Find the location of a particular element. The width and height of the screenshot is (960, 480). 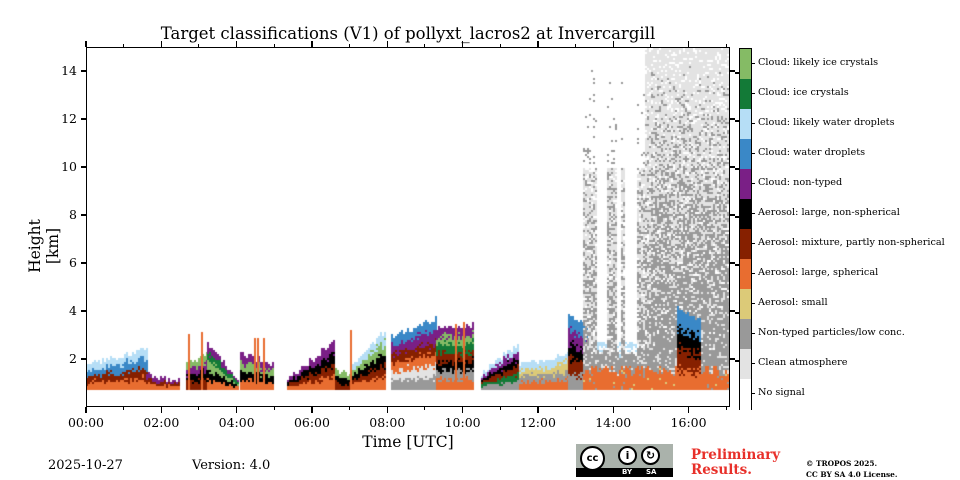

x-axis-label: Time [UTC] is located at coordinates (408, 442).